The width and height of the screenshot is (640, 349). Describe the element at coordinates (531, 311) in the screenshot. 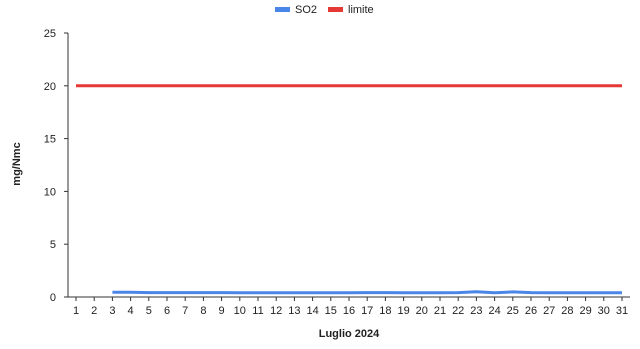

I see `x-tick-label: 26` at that location.